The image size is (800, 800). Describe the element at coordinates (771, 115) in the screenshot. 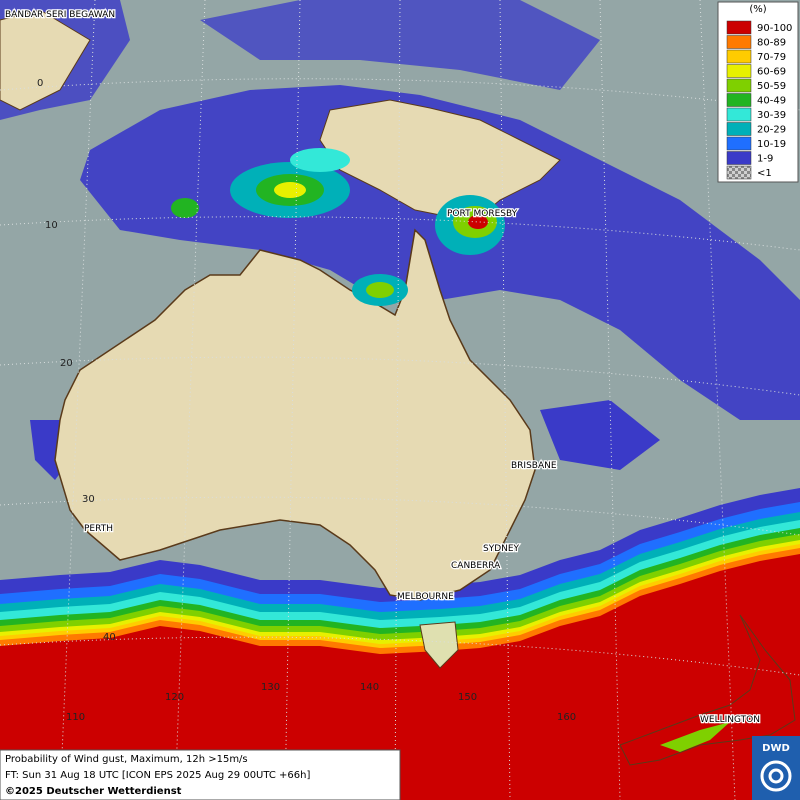

I see `legend-label: 30-39` at that location.